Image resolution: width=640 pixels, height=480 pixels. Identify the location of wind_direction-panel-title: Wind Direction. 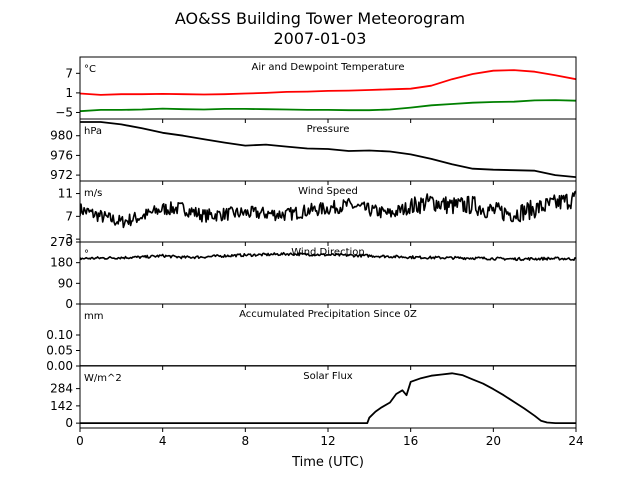
(328, 252).